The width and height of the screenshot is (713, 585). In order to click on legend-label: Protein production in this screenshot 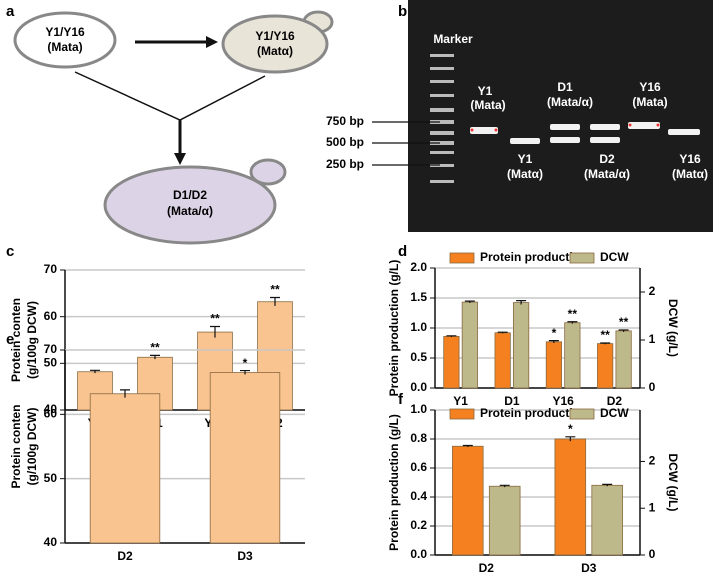, I will do `click(533, 413)`.